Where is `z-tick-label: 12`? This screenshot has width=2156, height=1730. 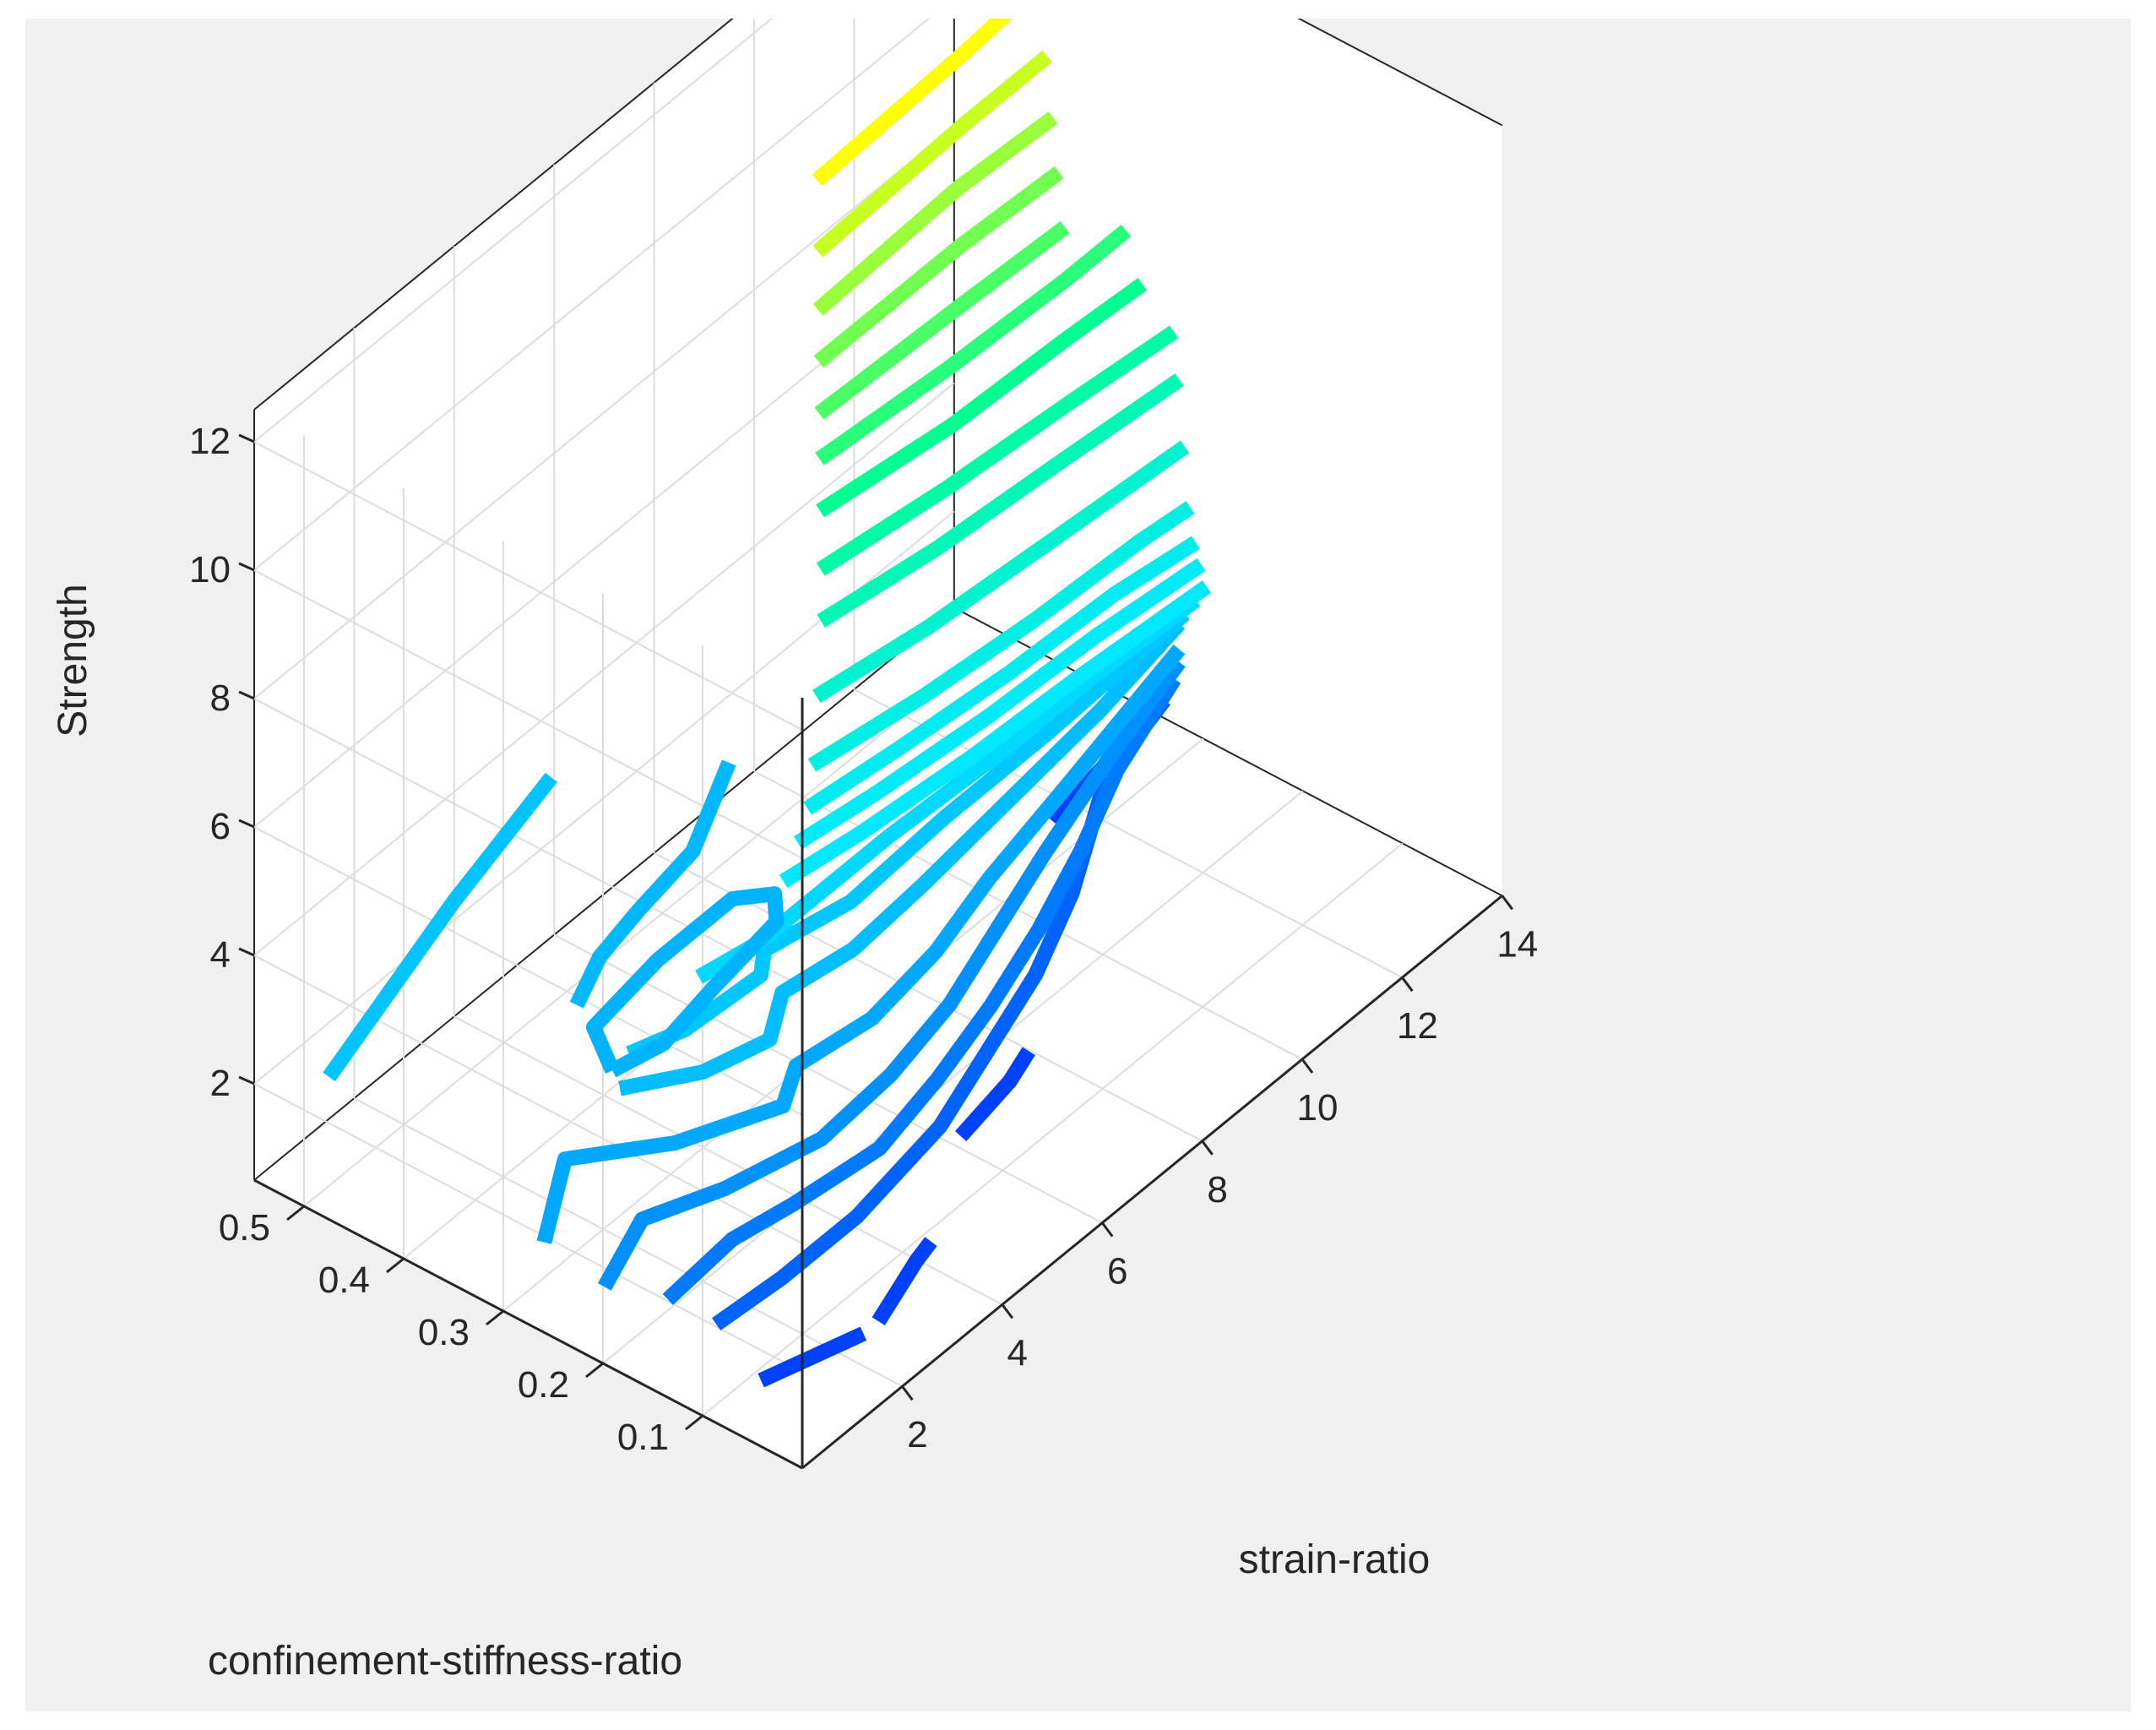 z-tick-label: 12 is located at coordinates (210, 442).